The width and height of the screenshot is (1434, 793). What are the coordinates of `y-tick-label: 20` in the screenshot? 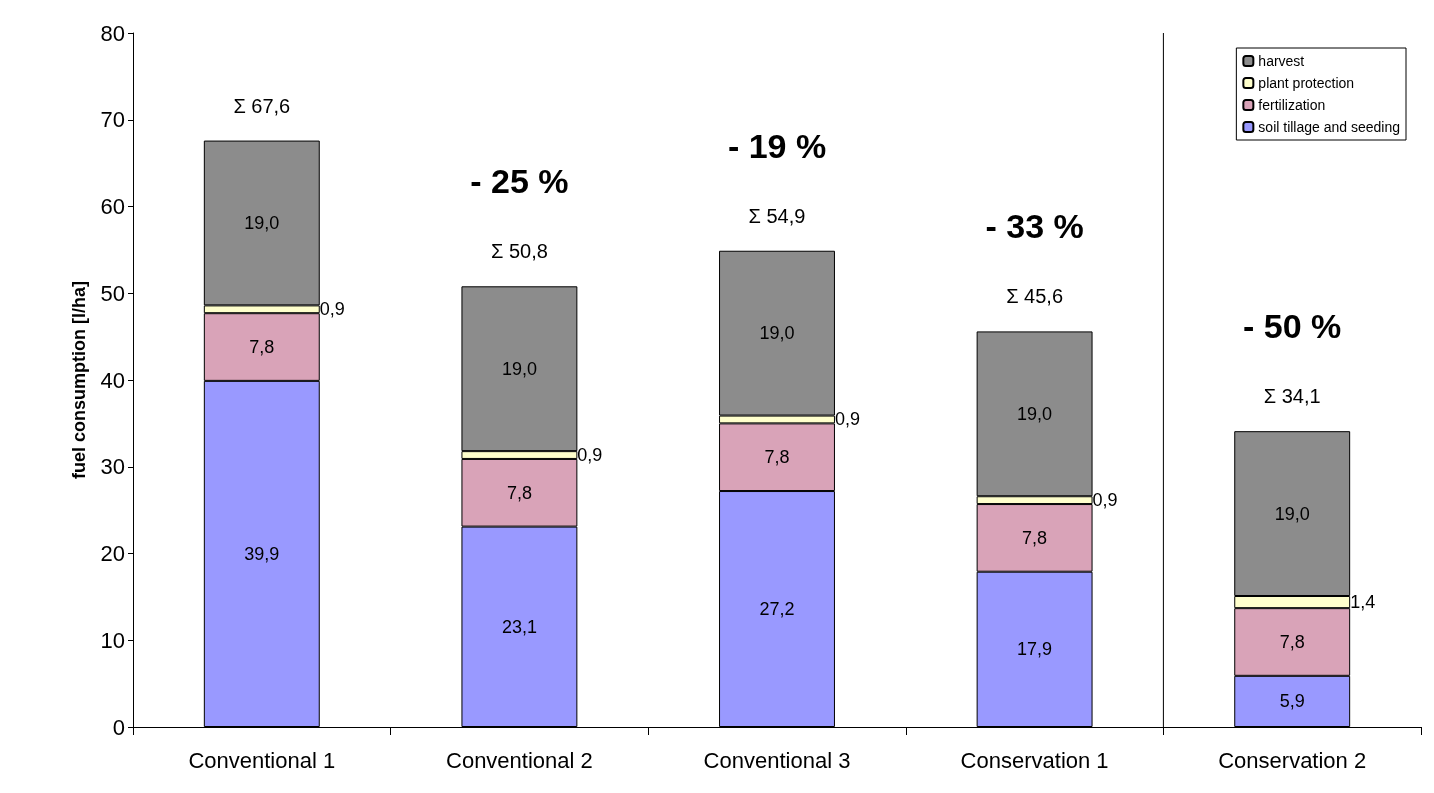 It's located at (112, 553).